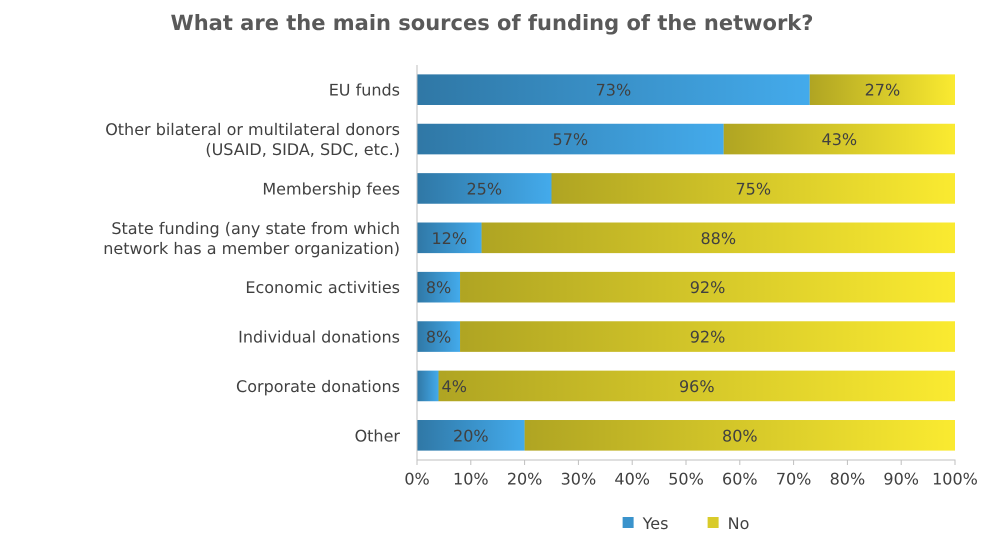 The height and width of the screenshot is (534, 984). I want to click on data-label: 12%, so click(450, 238).